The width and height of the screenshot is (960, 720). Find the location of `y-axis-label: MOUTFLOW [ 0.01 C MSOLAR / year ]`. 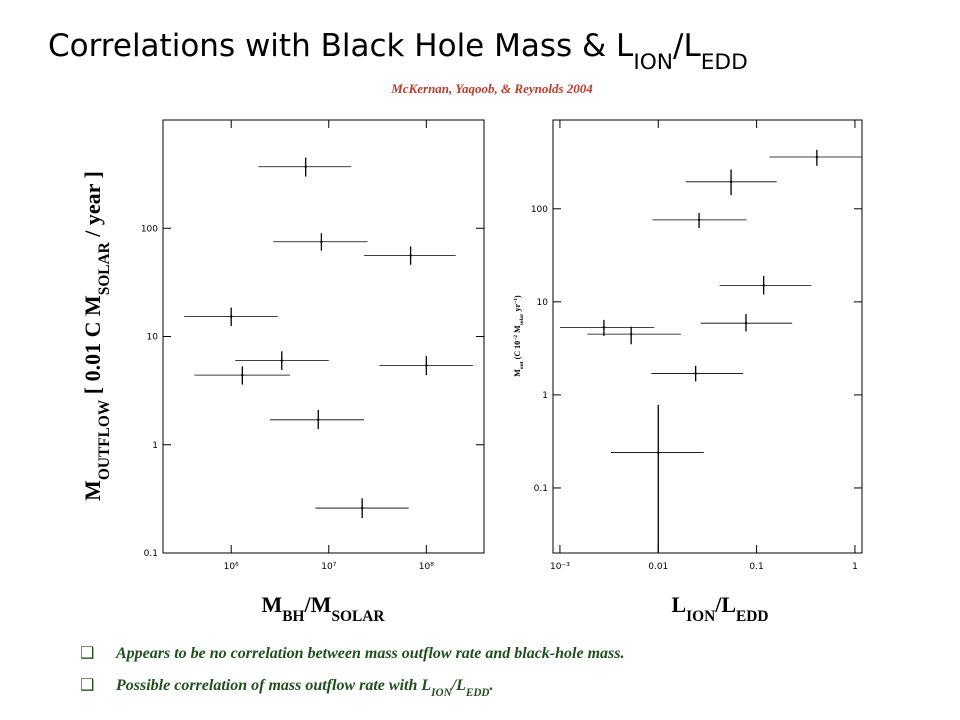

y-axis-label: MOUTFLOW [ 0.01 C MSOLAR / year ] is located at coordinates (96, 336).